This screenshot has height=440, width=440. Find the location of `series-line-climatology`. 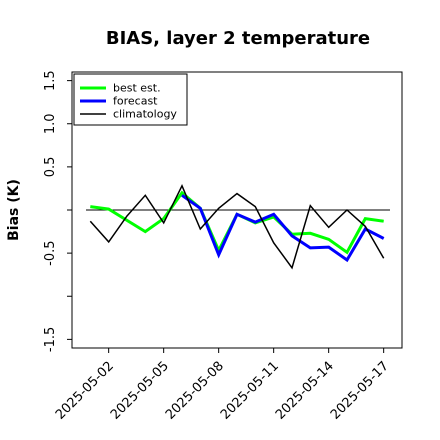

series-line-climatology is located at coordinates (237, 226).